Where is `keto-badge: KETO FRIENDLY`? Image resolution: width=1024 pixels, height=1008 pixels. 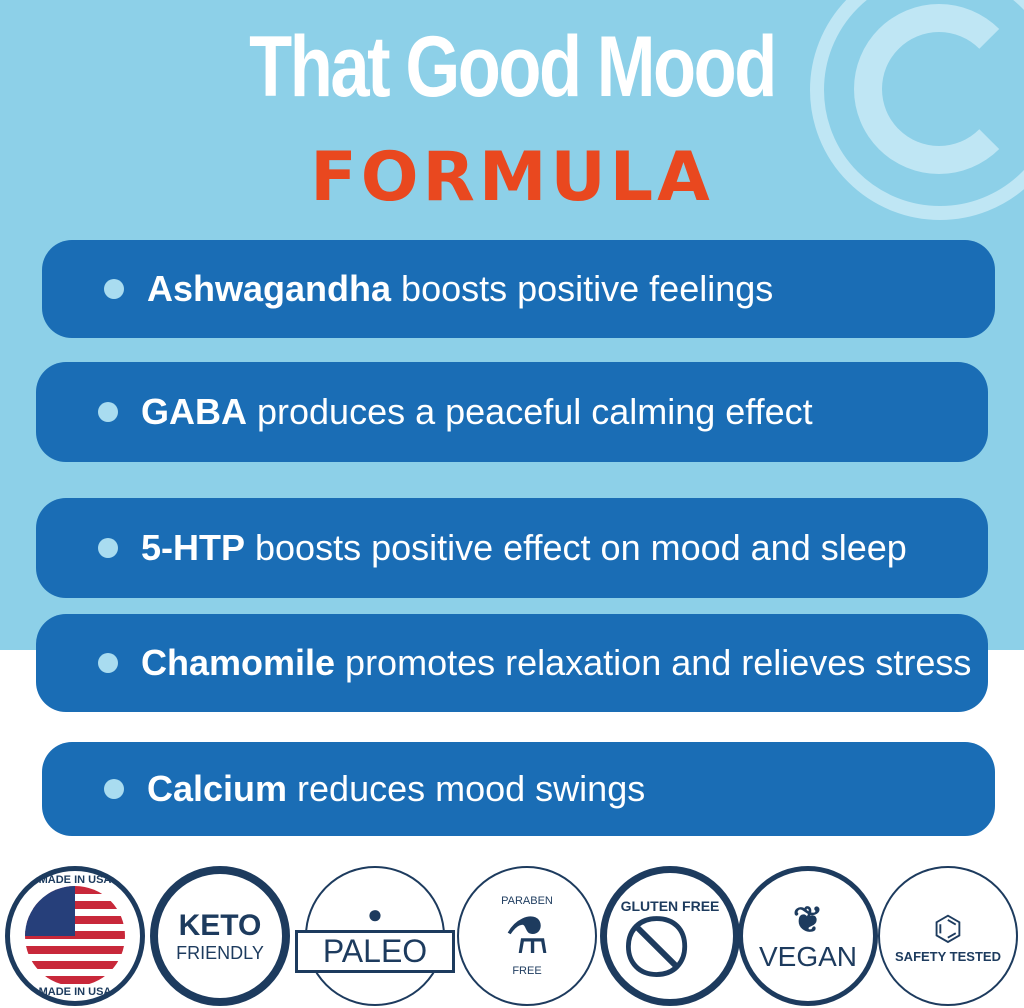 keto-badge: KETO FRIENDLY is located at coordinates (220, 936).